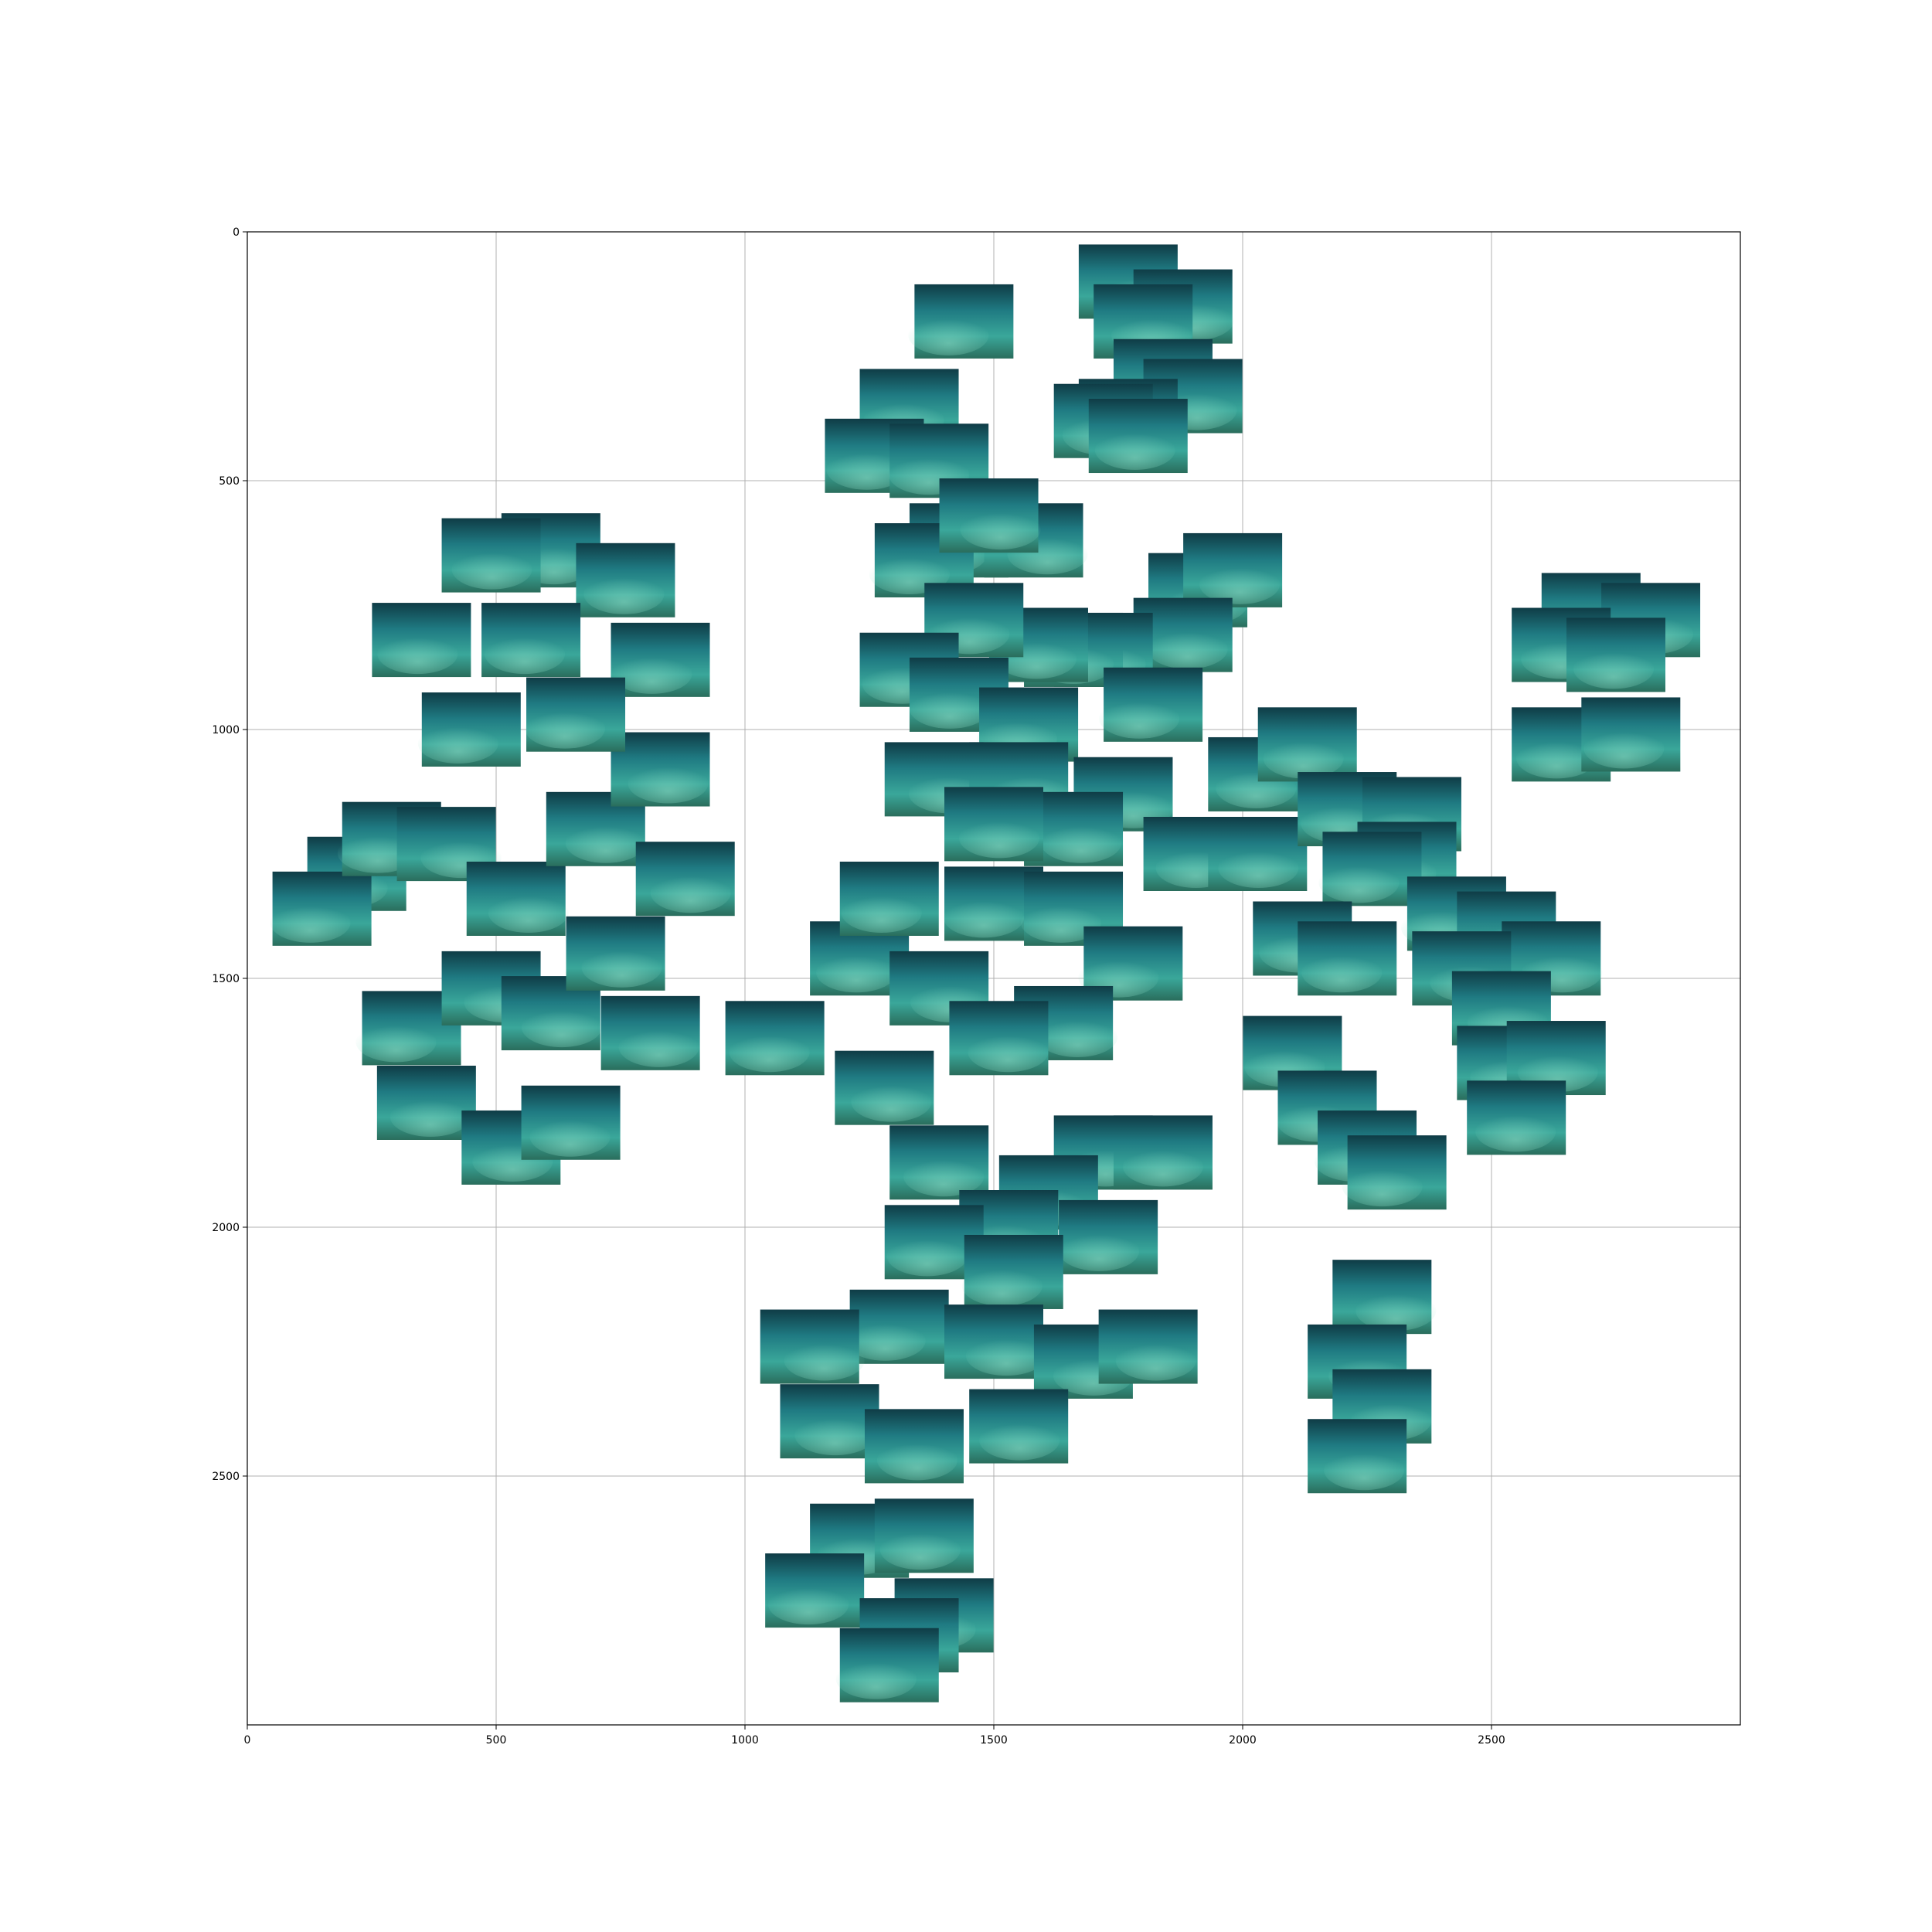 This screenshot has height=1932, width=1932. Describe the element at coordinates (226, 1477) in the screenshot. I see `y-tick-label: 2500` at that location.